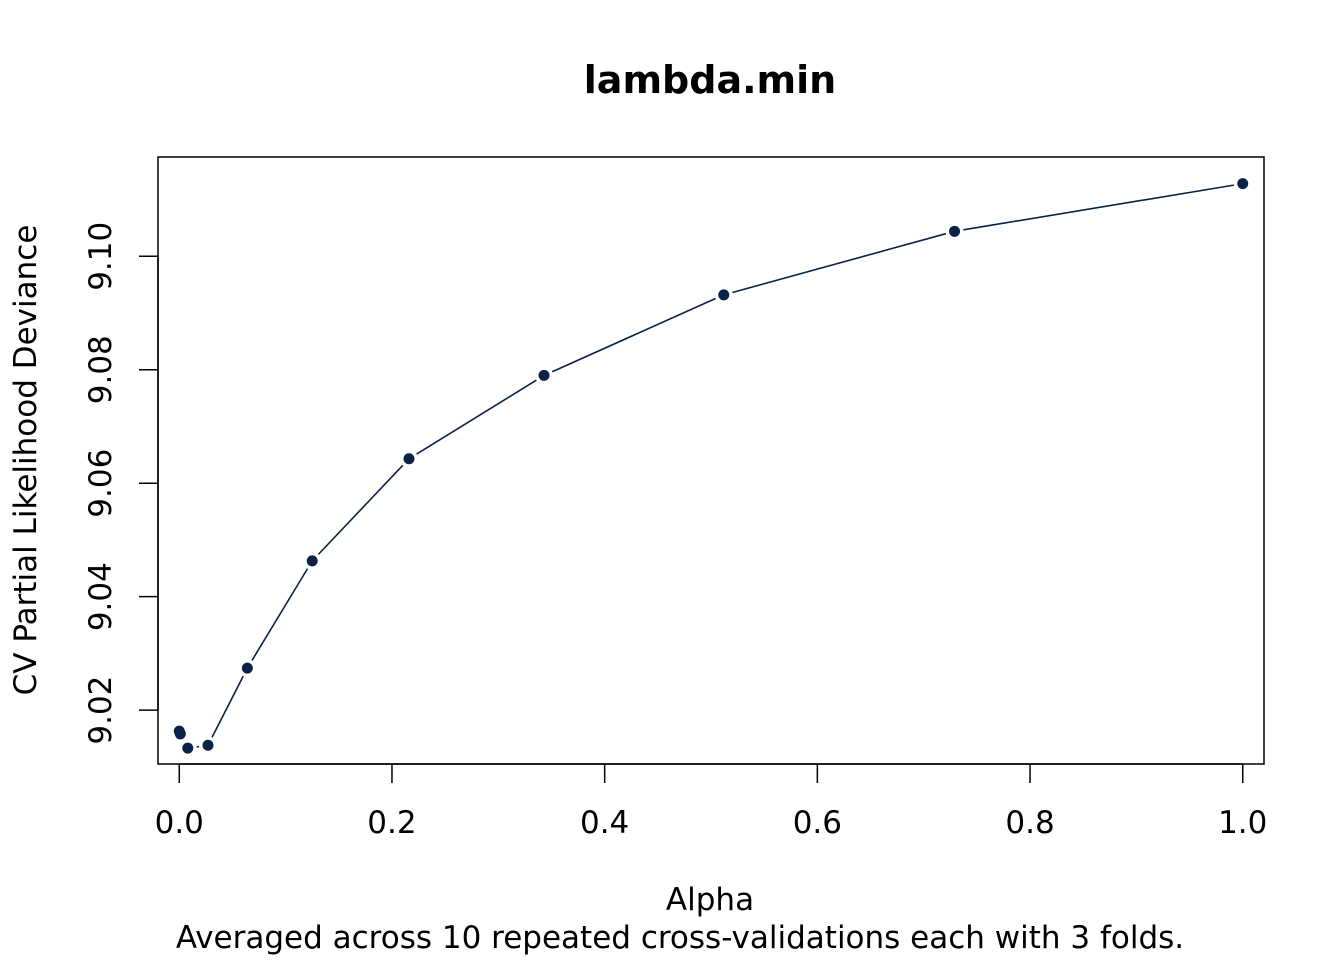 This screenshot has height=960, width=1344. What do you see at coordinates (711, 802) in the screenshot?
I see `x-axis: 0.0 0.2 0.4 0.6 0.8 1.0` at bounding box center [711, 802].